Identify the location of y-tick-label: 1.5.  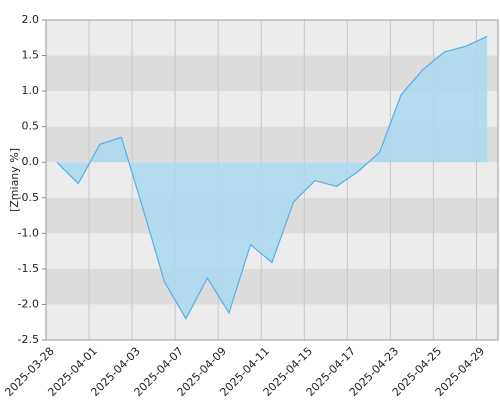
(31, 55).